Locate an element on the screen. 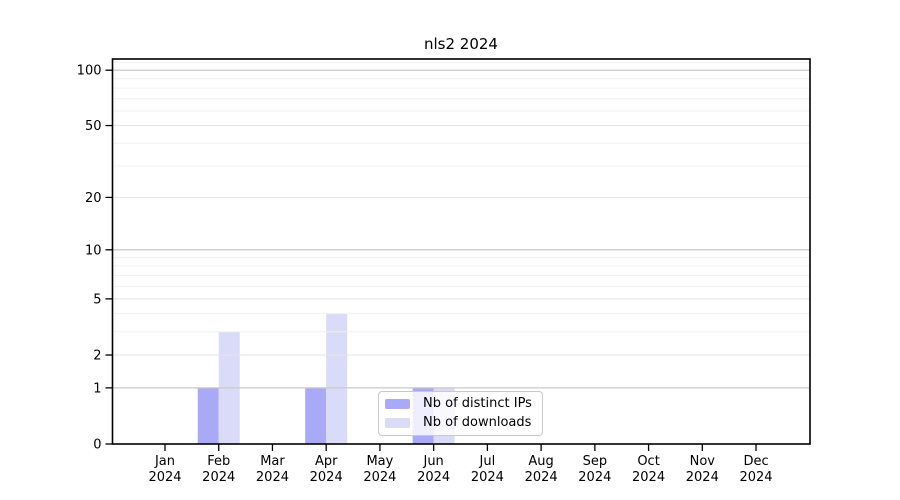 Image resolution: width=900 pixels, height=500 pixels. legend-label-downloads: Nb of downloads is located at coordinates (477, 422).